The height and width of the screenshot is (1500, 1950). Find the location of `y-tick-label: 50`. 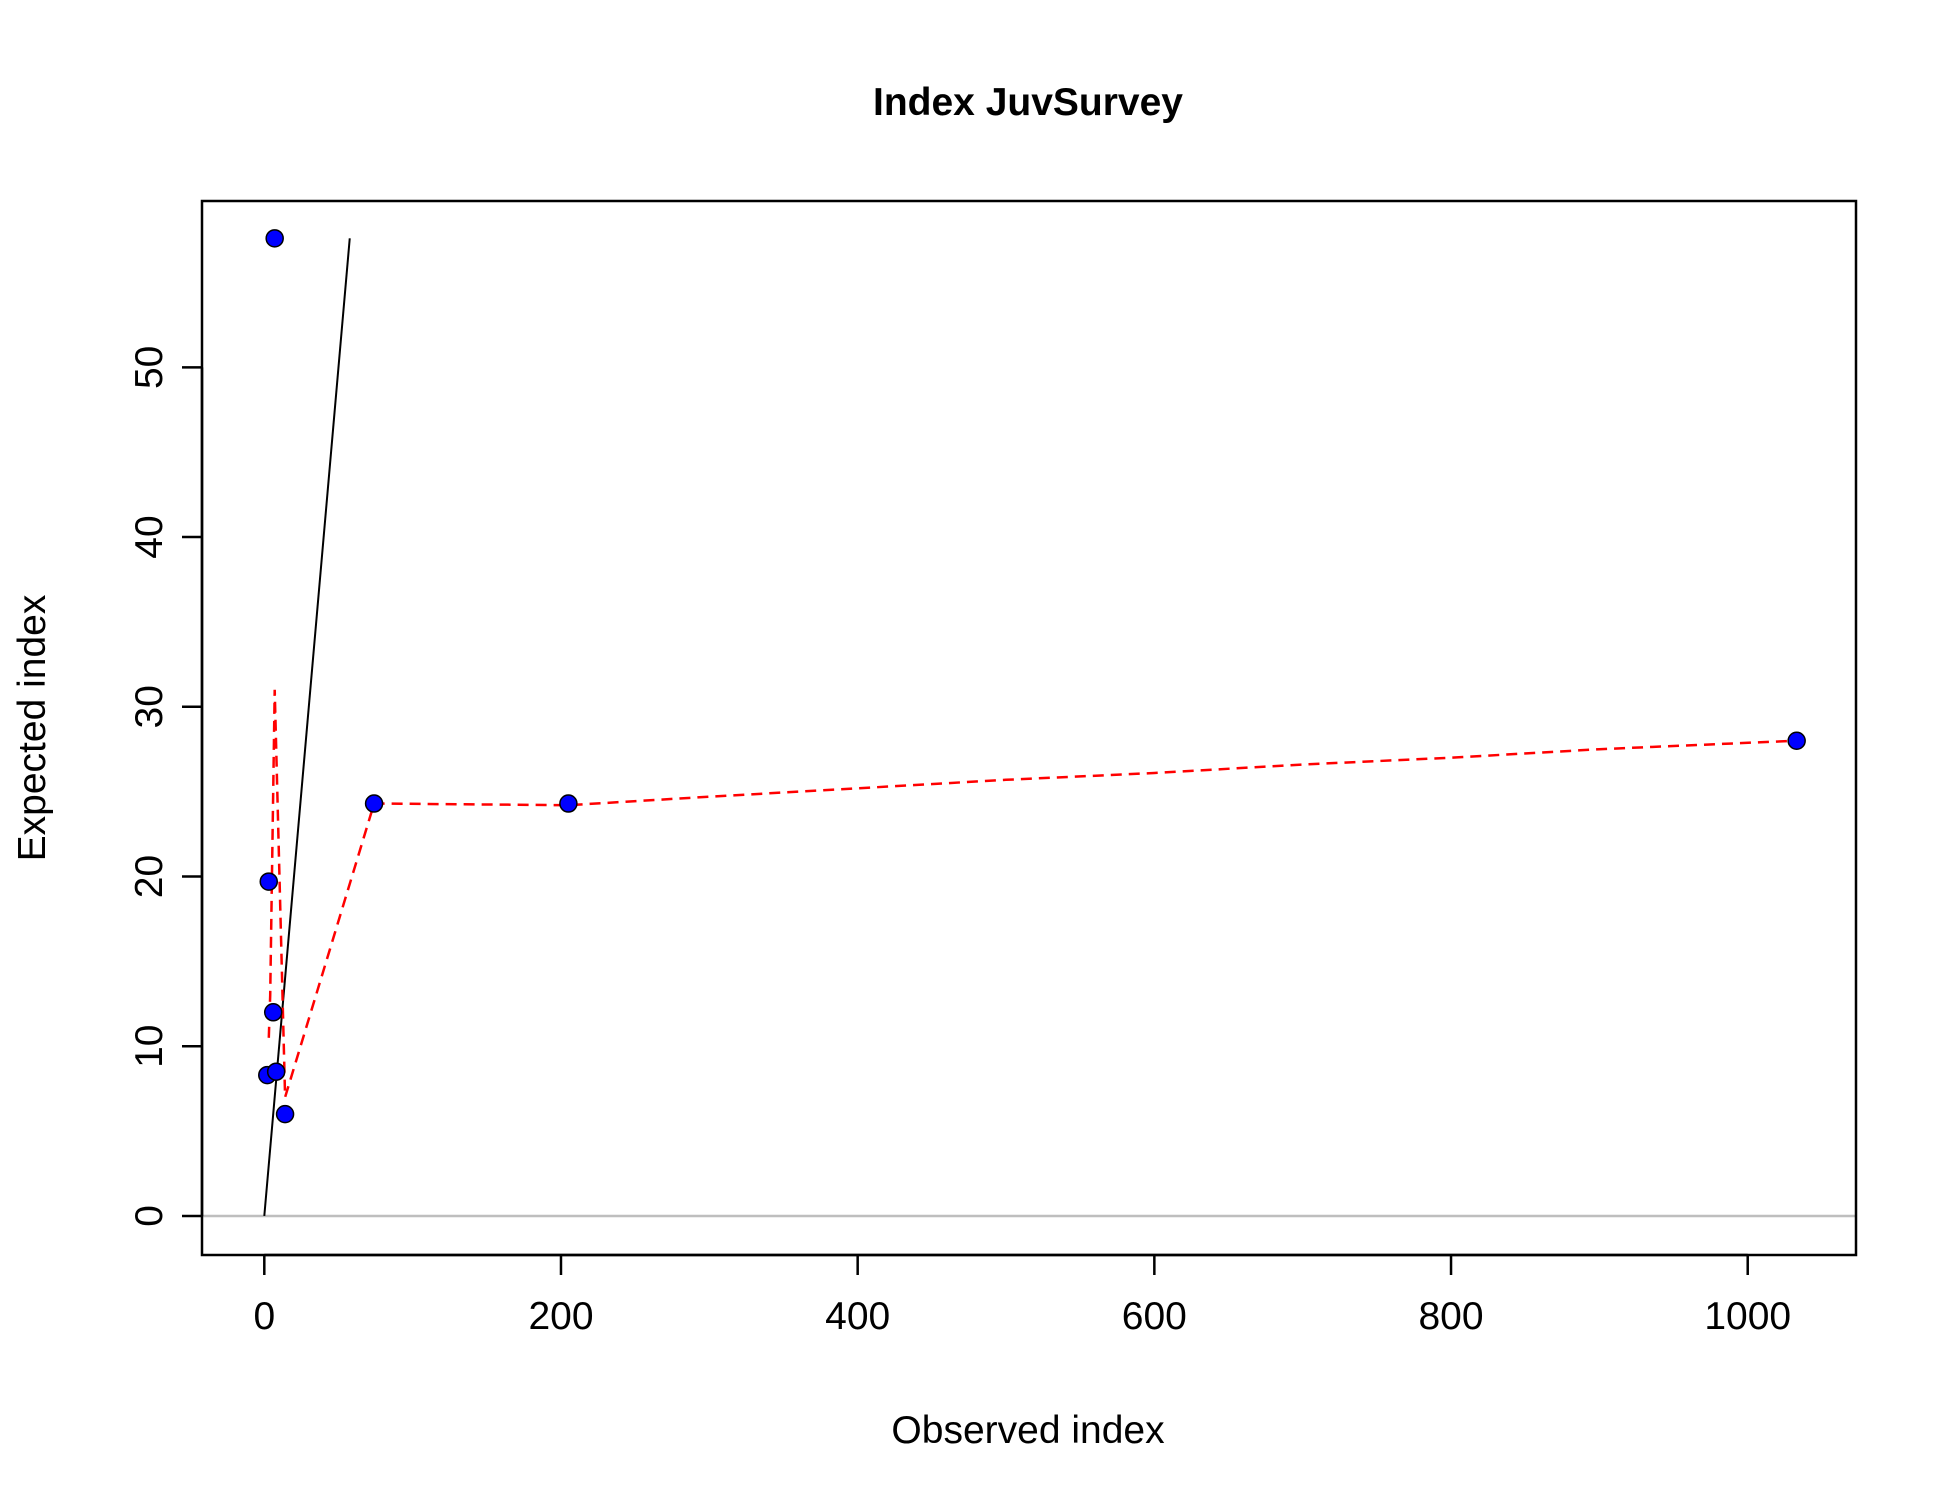

y-tick-label: 50 is located at coordinates (149, 367).